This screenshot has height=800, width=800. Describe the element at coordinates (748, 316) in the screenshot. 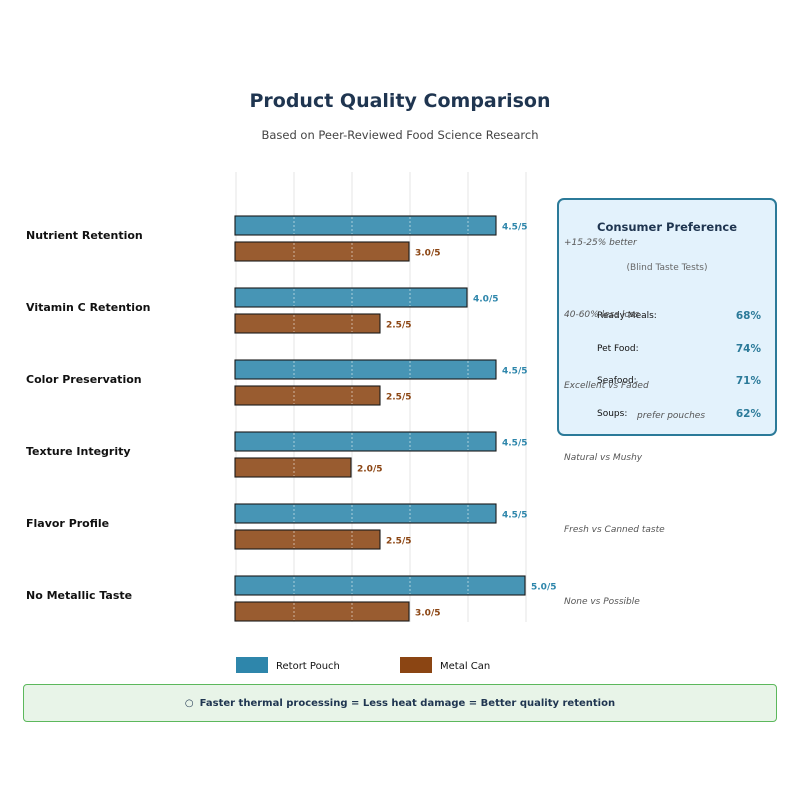

I see `consumer-row-value: 68%` at that location.